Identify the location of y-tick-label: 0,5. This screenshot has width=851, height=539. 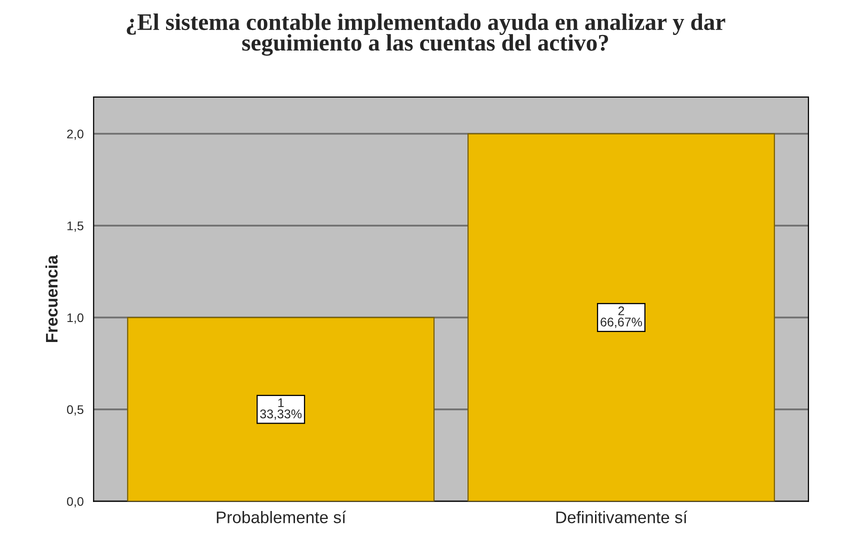
(75, 410).